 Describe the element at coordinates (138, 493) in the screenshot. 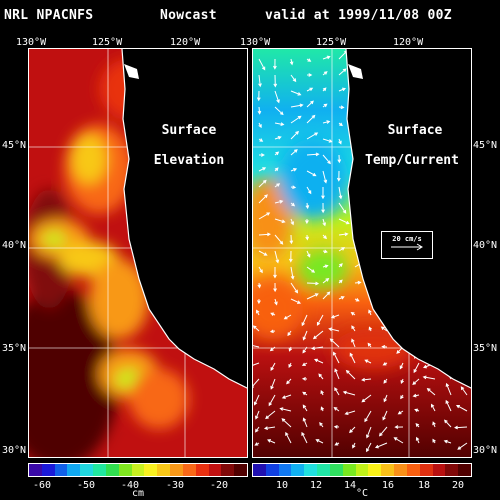

I see `elevation-unit: cm` at that location.